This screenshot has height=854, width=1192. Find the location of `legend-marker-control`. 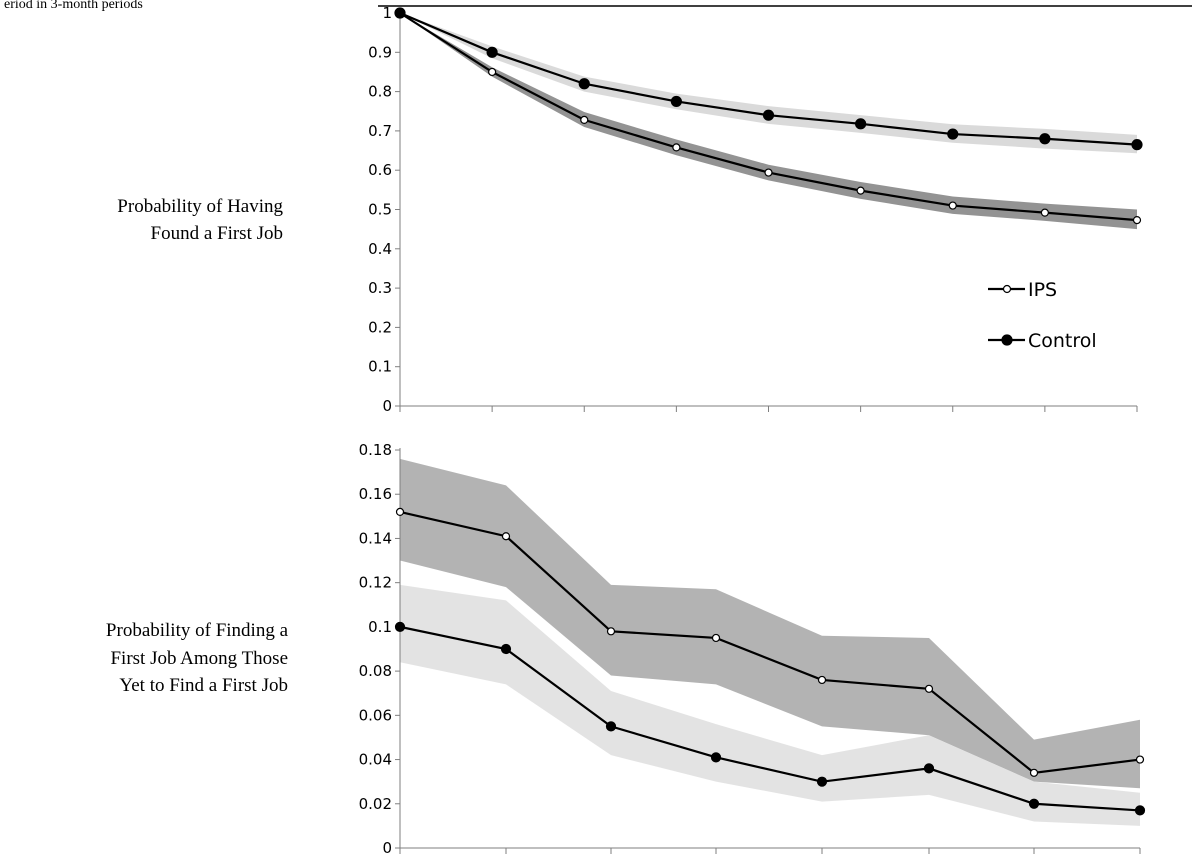

legend-marker-control is located at coordinates (1007, 340).